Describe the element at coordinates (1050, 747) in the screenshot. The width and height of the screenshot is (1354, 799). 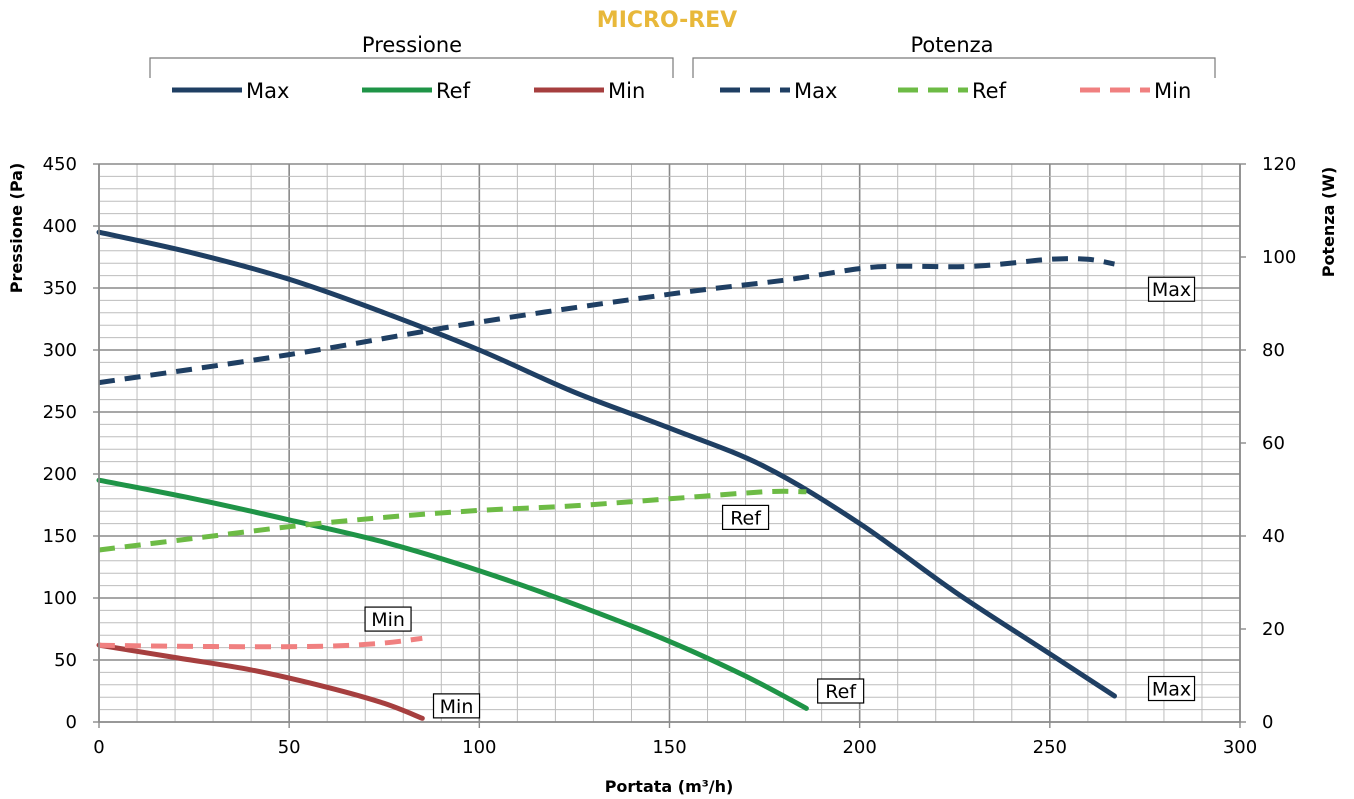
I see `x-tick-label: 250` at that location.